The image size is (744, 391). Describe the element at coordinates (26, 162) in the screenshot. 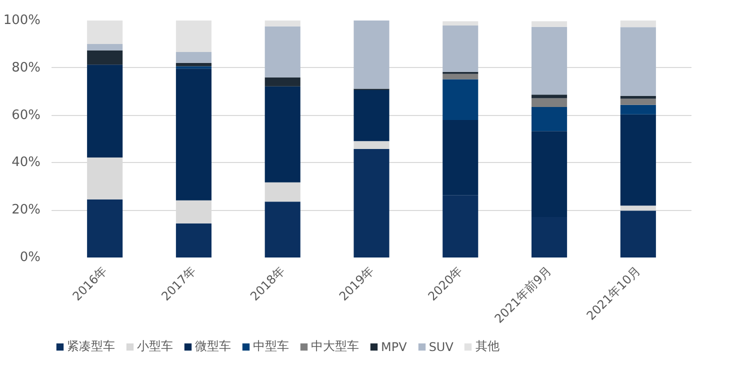

I see `y-tick-label: 40%` at that location.